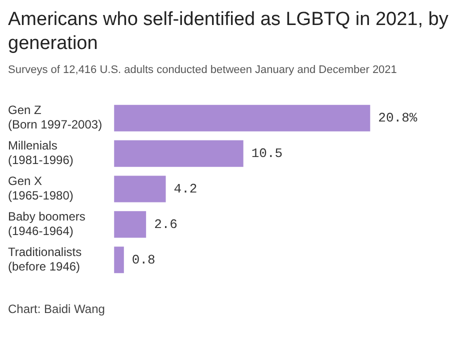  What do you see at coordinates (186, 188) in the screenshot?
I see `data-label: 4.2` at bounding box center [186, 188].